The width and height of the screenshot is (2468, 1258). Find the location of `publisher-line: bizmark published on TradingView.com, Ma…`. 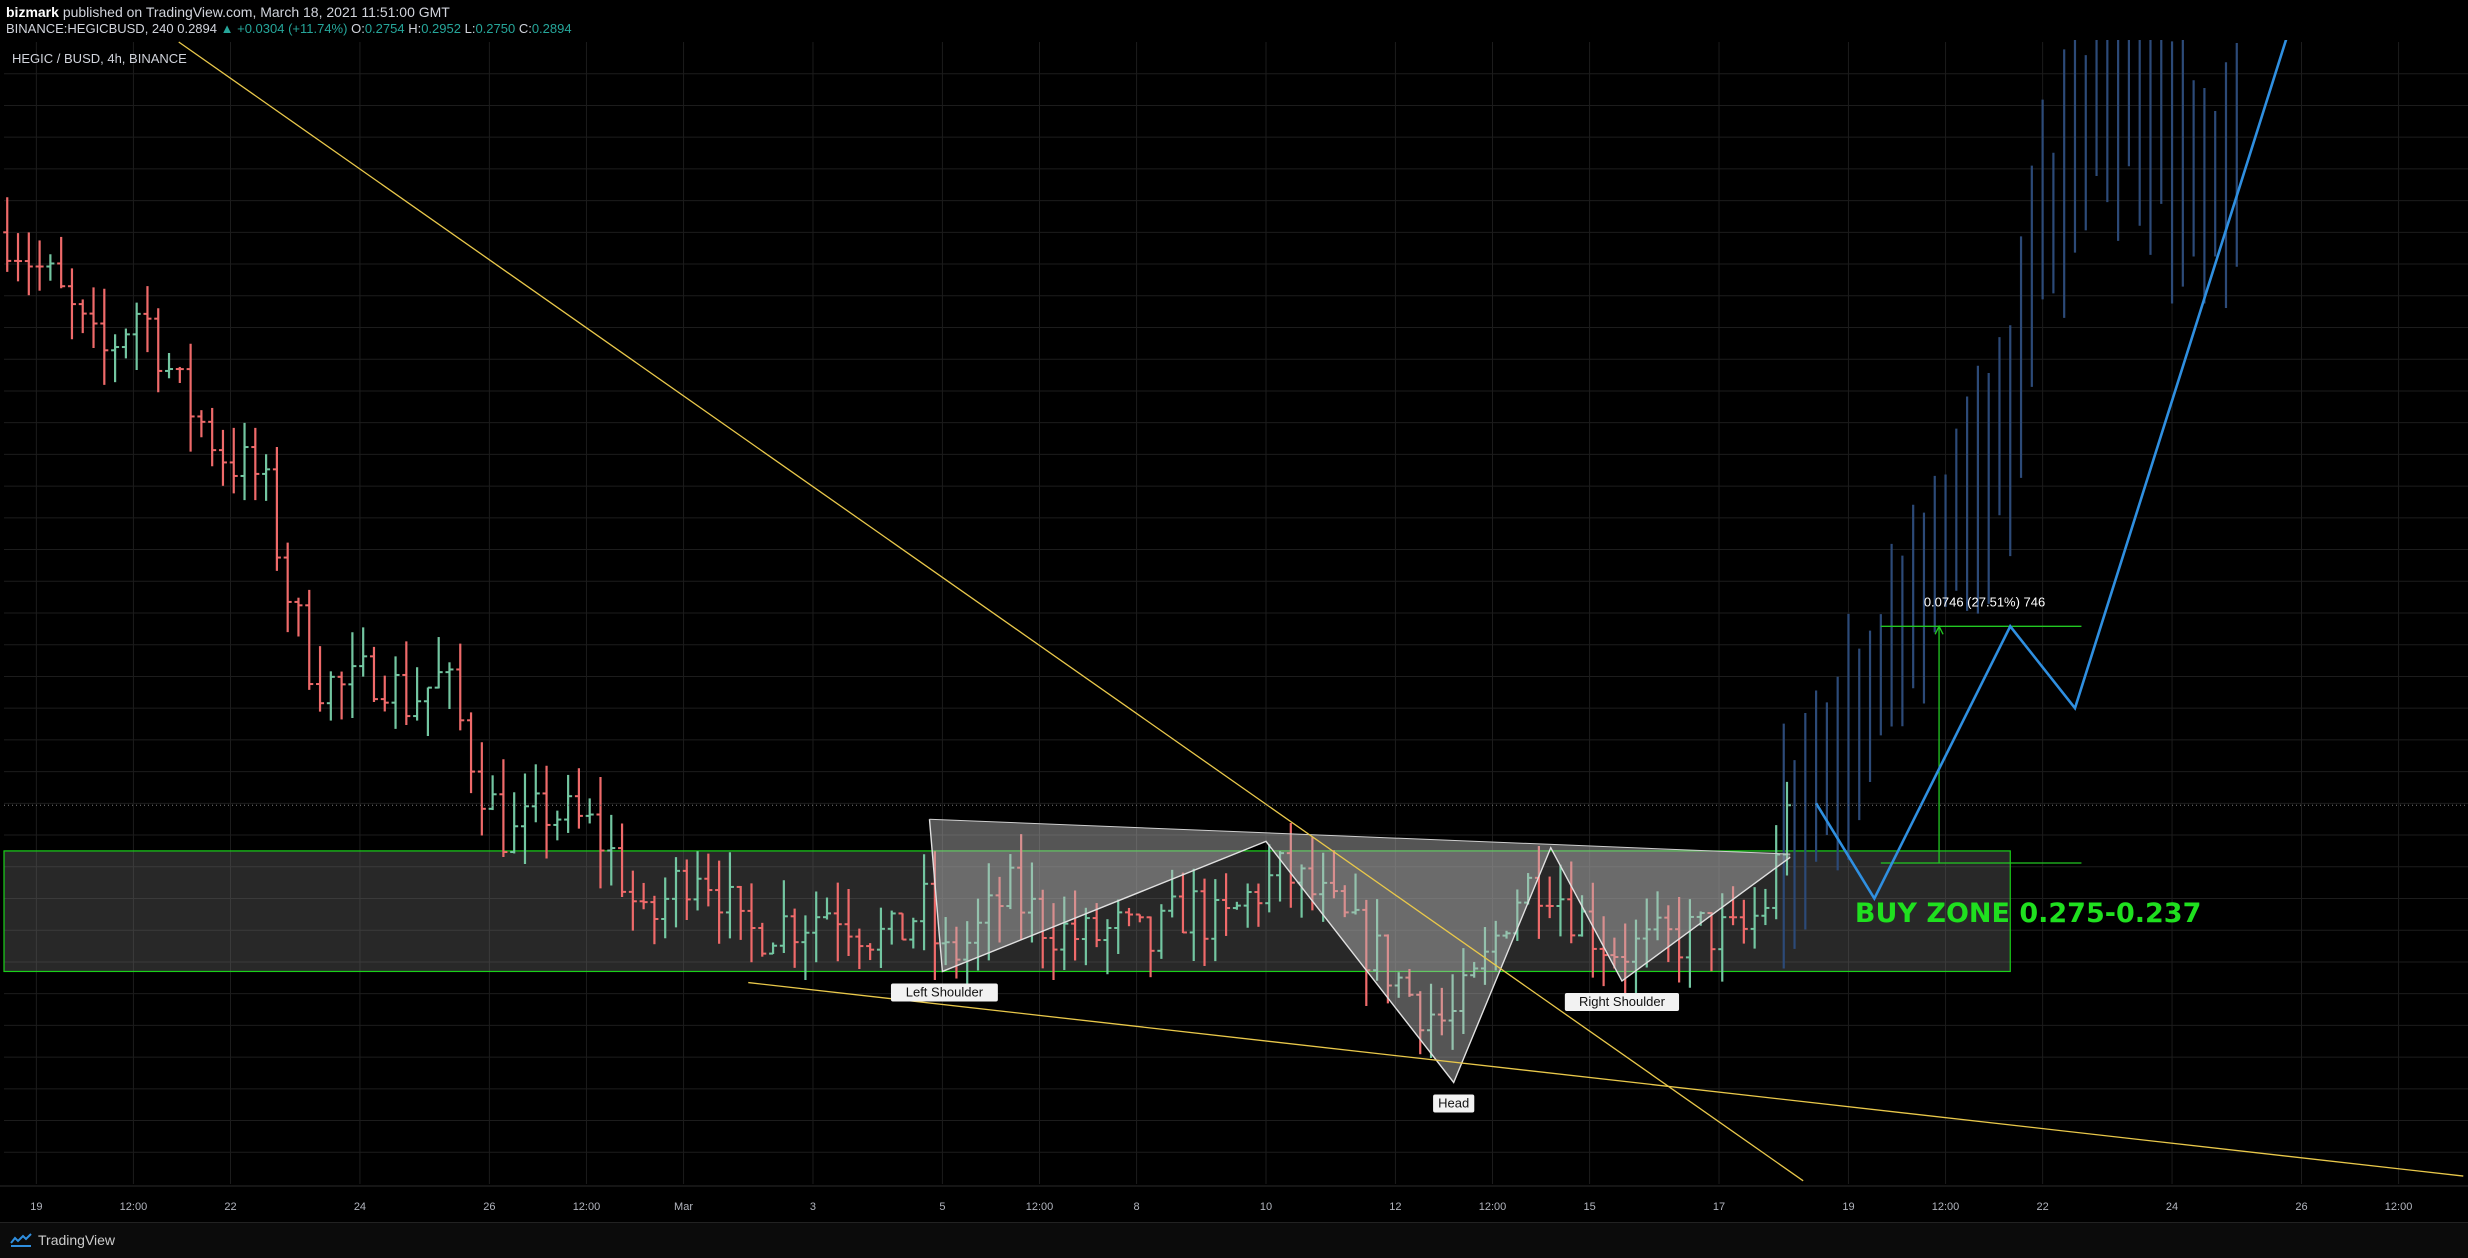

publisher-line: bizmark published on TradingView.com, Ma… is located at coordinates (228, 12).